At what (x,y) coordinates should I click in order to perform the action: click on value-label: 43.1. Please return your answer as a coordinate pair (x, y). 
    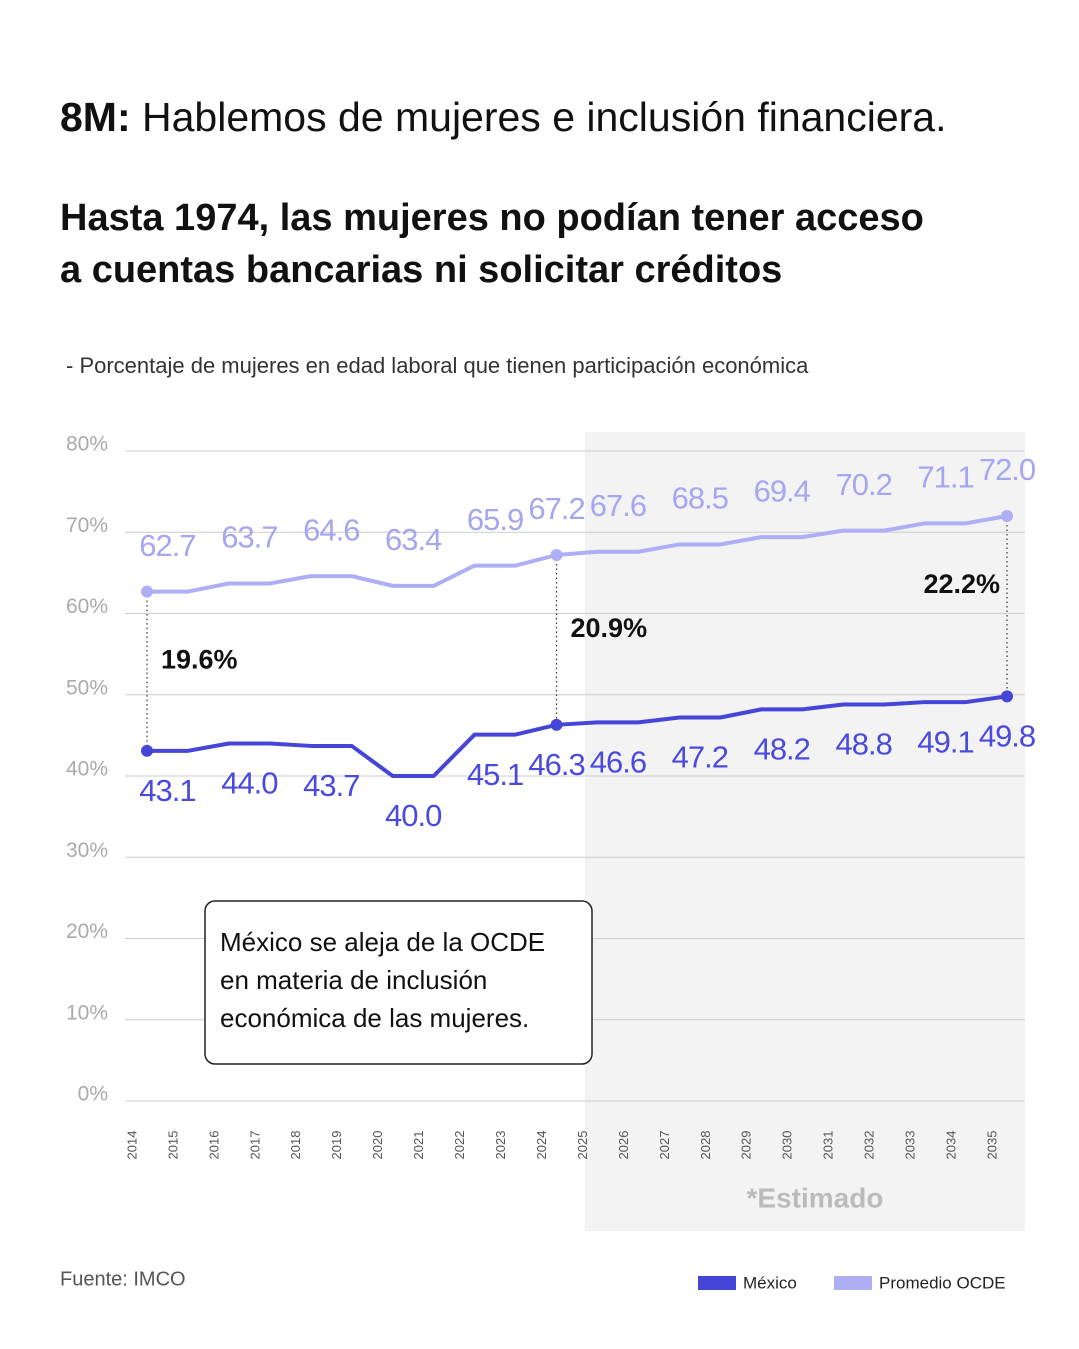
    Looking at the image, I should click on (167, 790).